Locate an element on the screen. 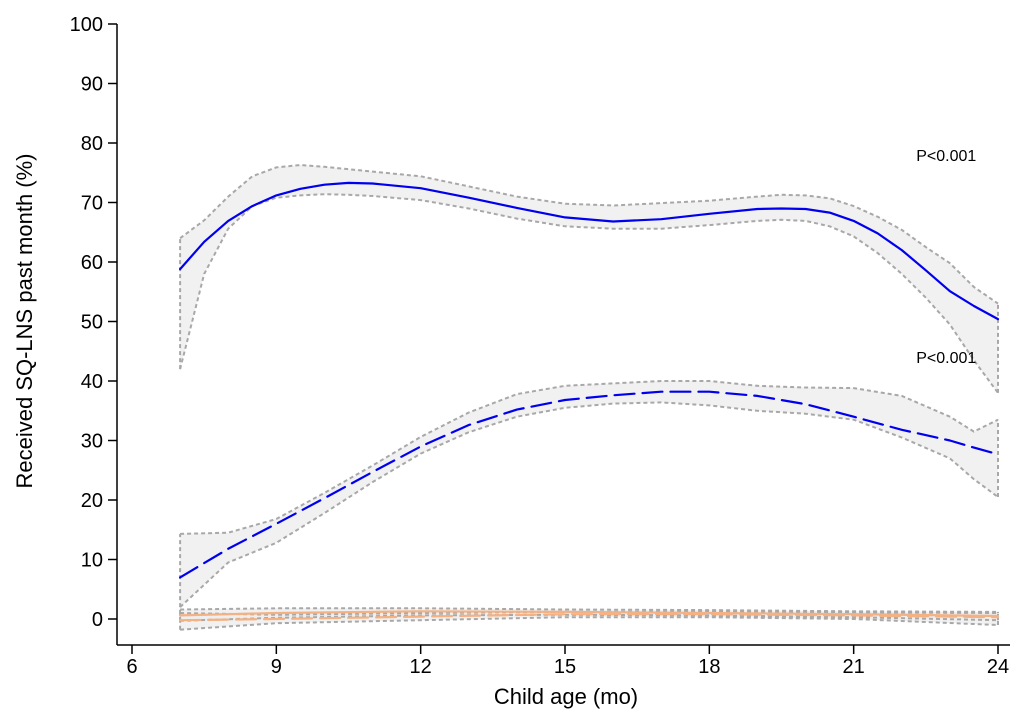 This screenshot has width=1026, height=717. x-tick-label: 21 is located at coordinates (854, 667).